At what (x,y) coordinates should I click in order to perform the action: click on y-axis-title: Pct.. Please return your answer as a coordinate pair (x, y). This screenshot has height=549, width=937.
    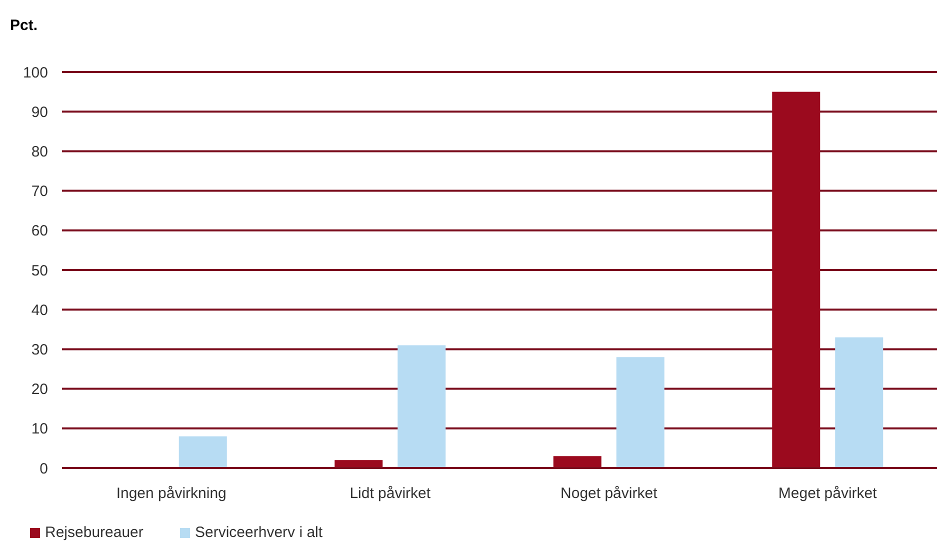
    Looking at the image, I should click on (24, 25).